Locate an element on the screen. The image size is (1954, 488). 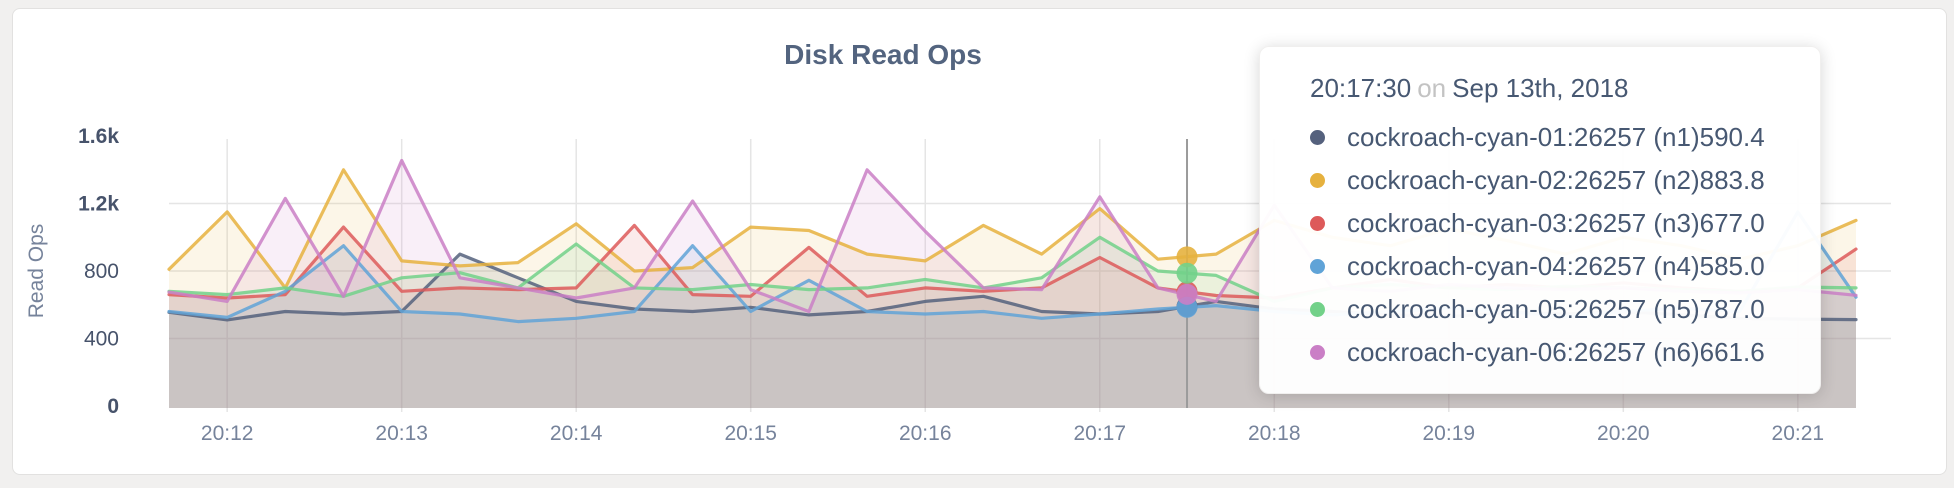
series-label: cockroach-cyan-03:26257 (n3) is located at coordinates (1523, 223).